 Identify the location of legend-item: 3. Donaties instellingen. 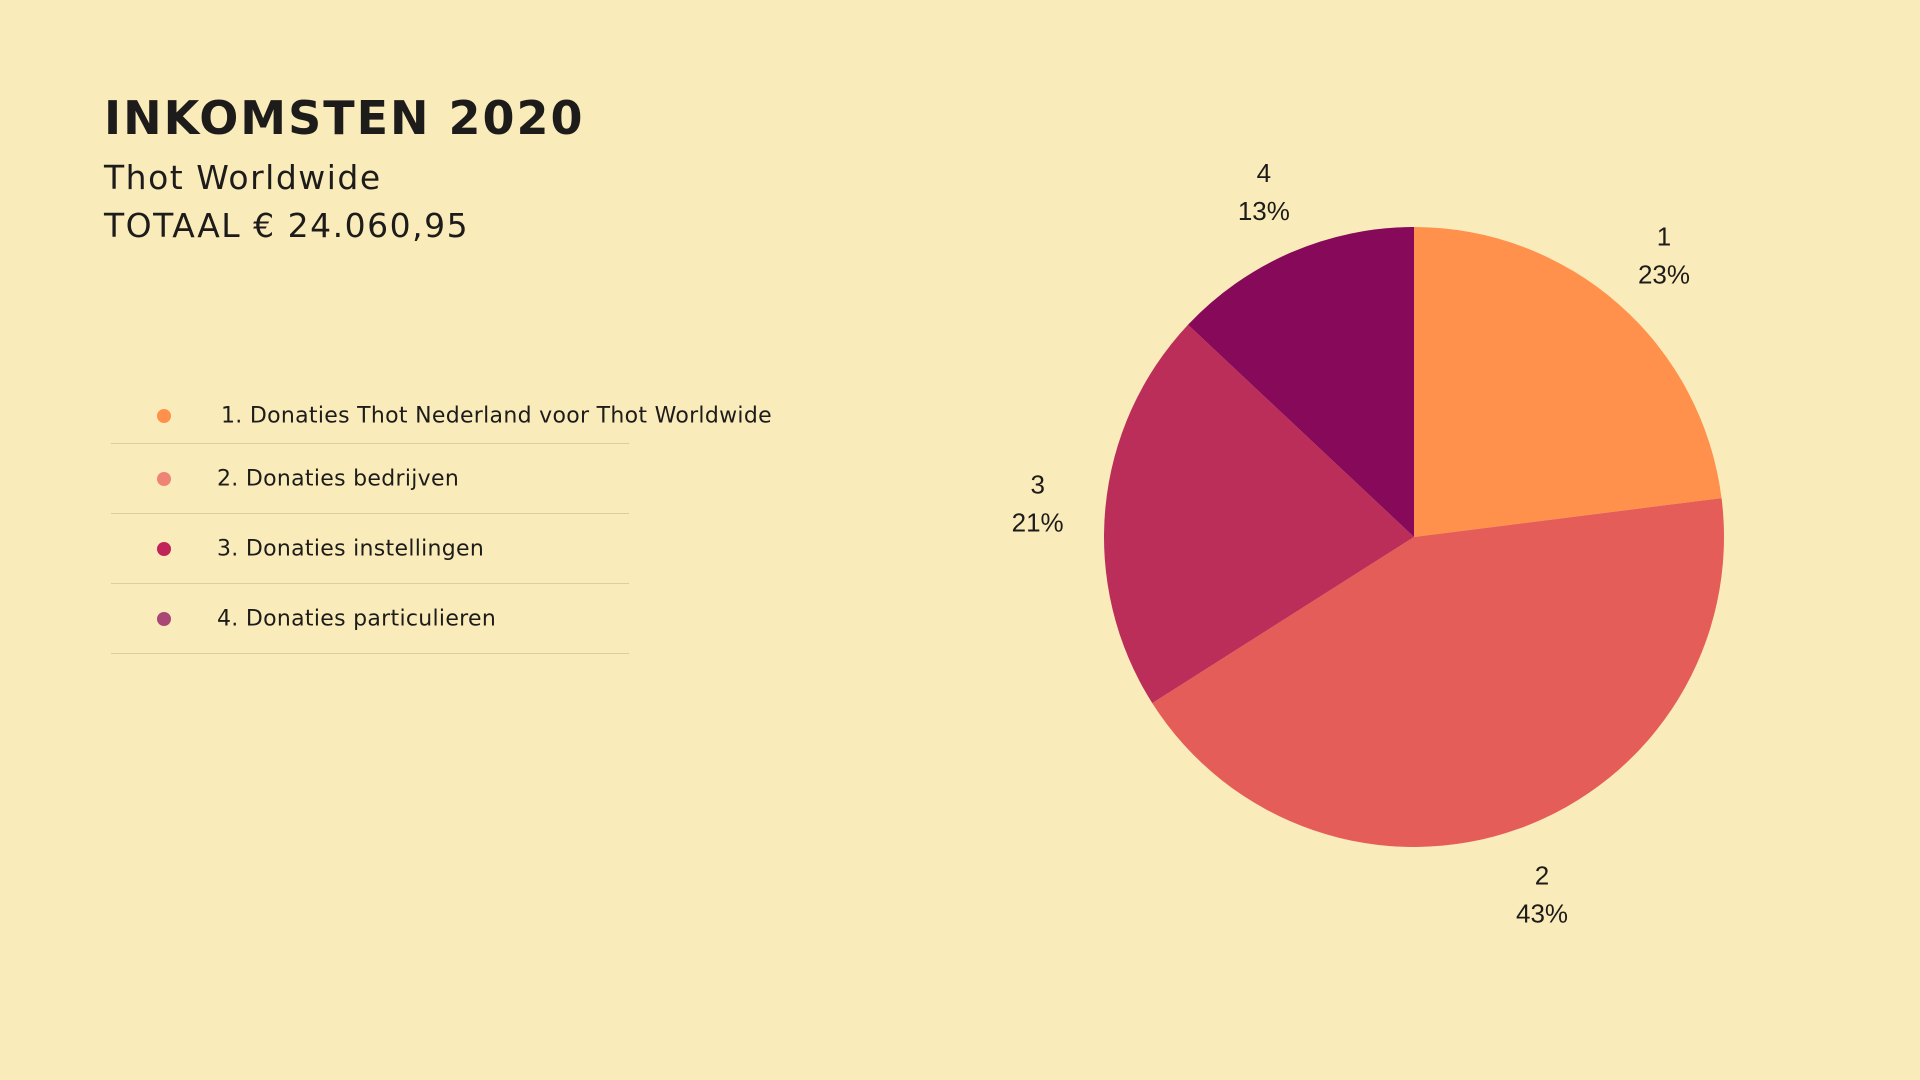
(370, 549).